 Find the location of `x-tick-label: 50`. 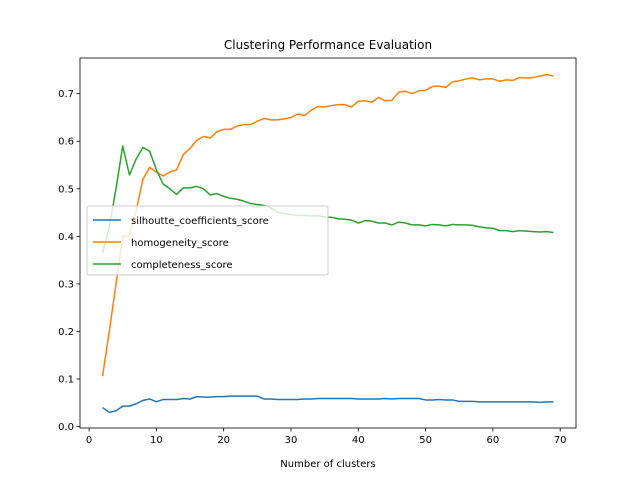

x-tick-label: 50 is located at coordinates (425, 440).